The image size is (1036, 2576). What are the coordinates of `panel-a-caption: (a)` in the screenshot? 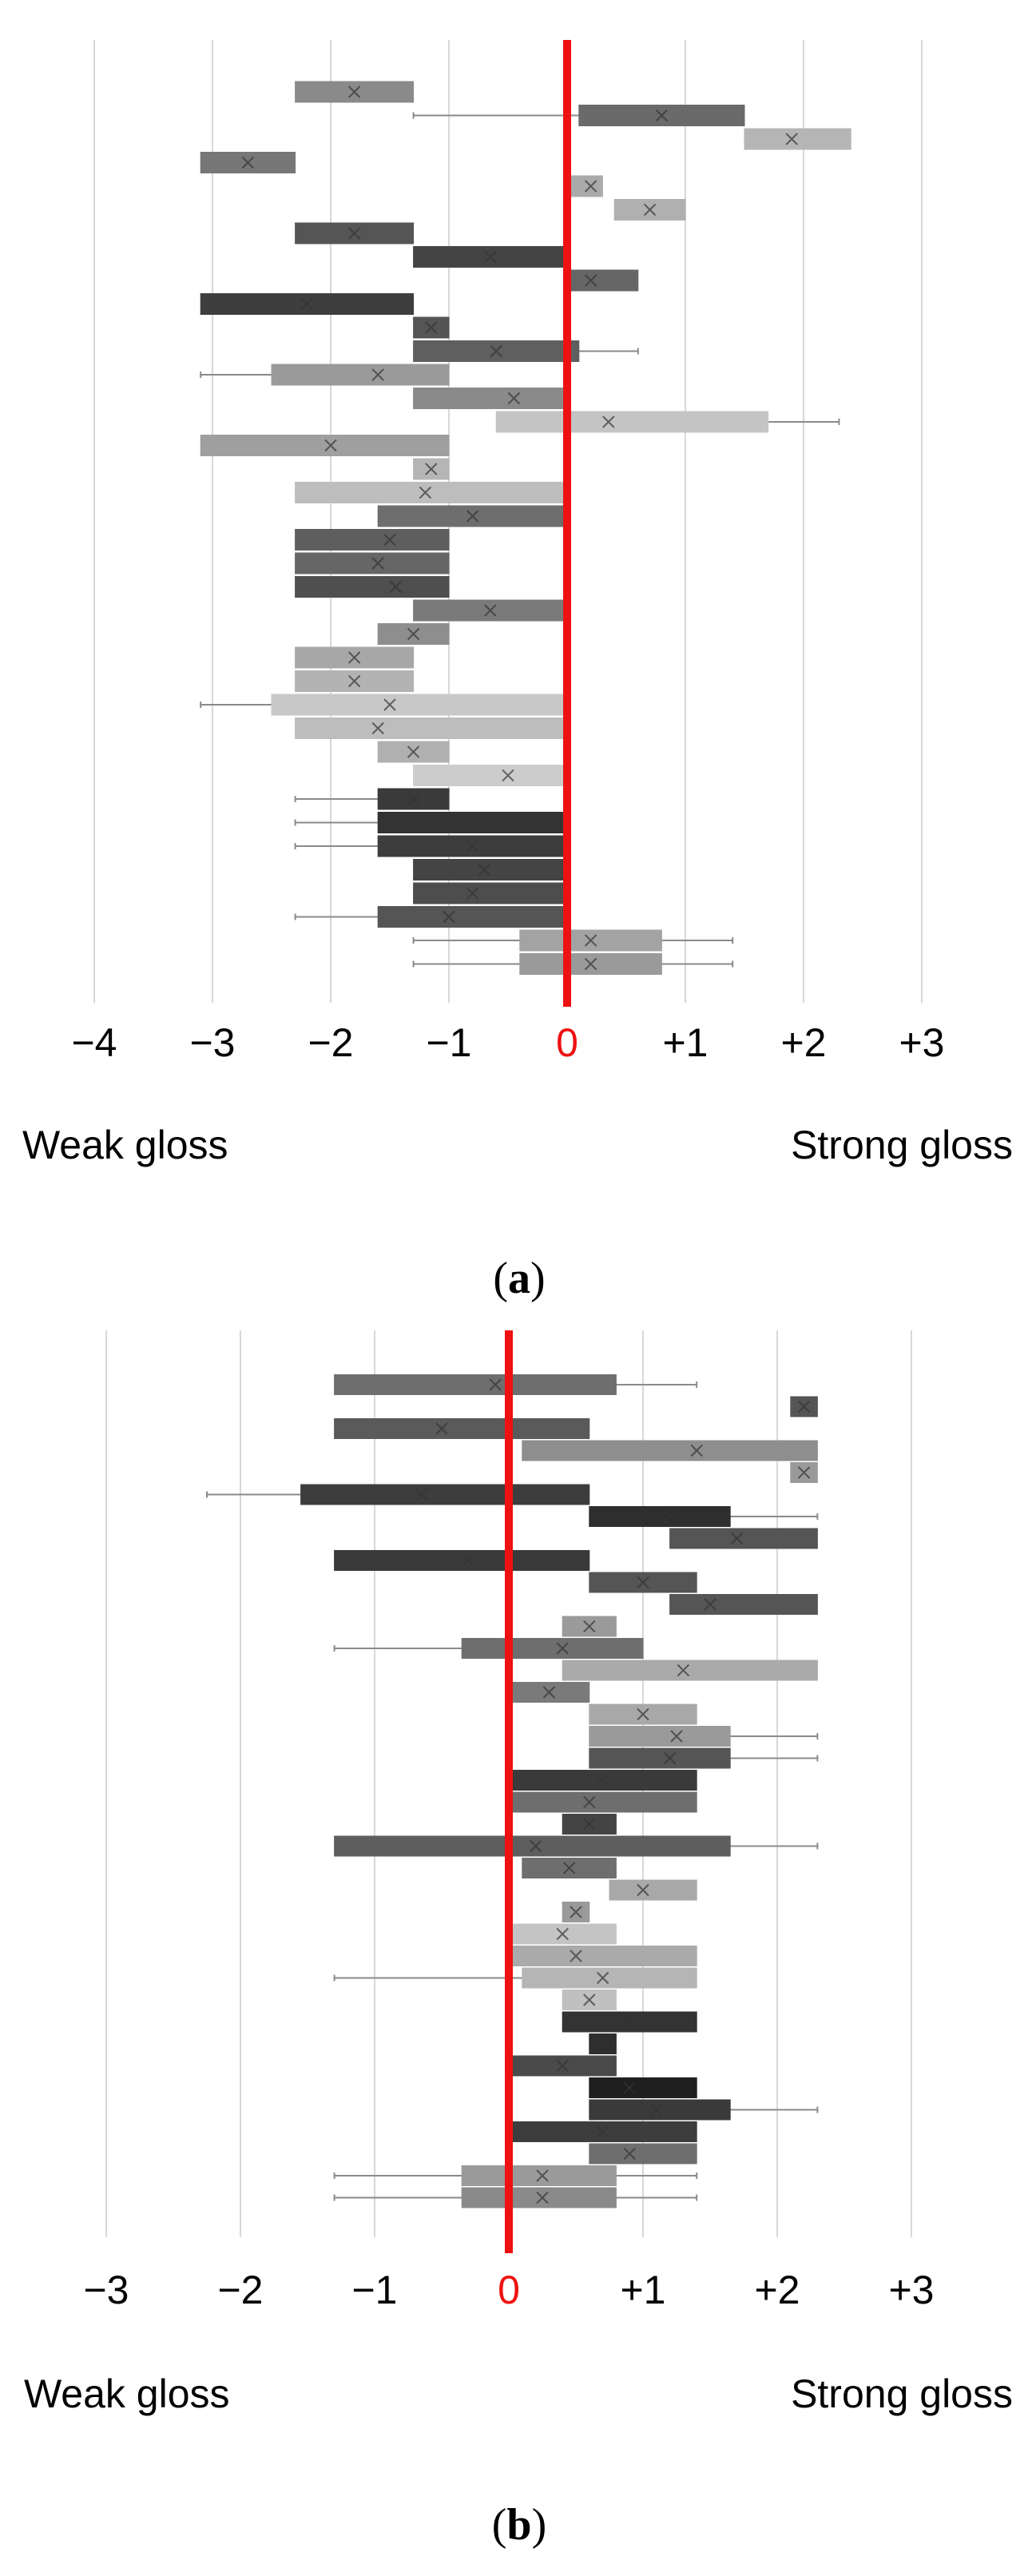 It's located at (519, 1278).